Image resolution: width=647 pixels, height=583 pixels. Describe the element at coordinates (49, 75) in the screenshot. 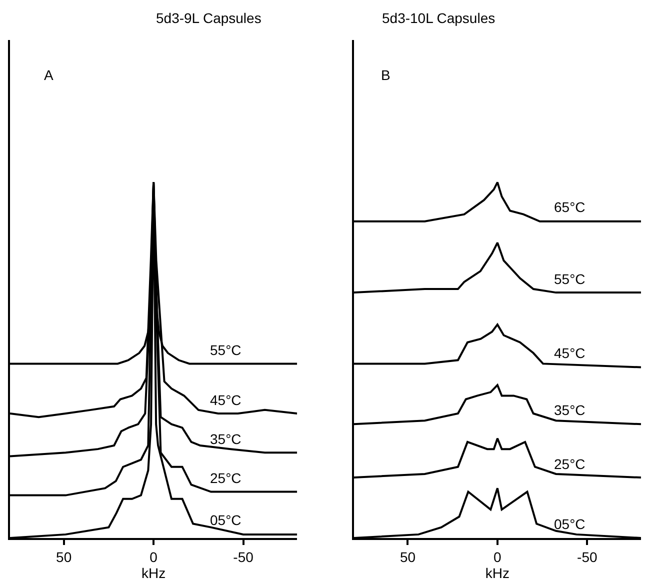

I see `text: A` at that location.